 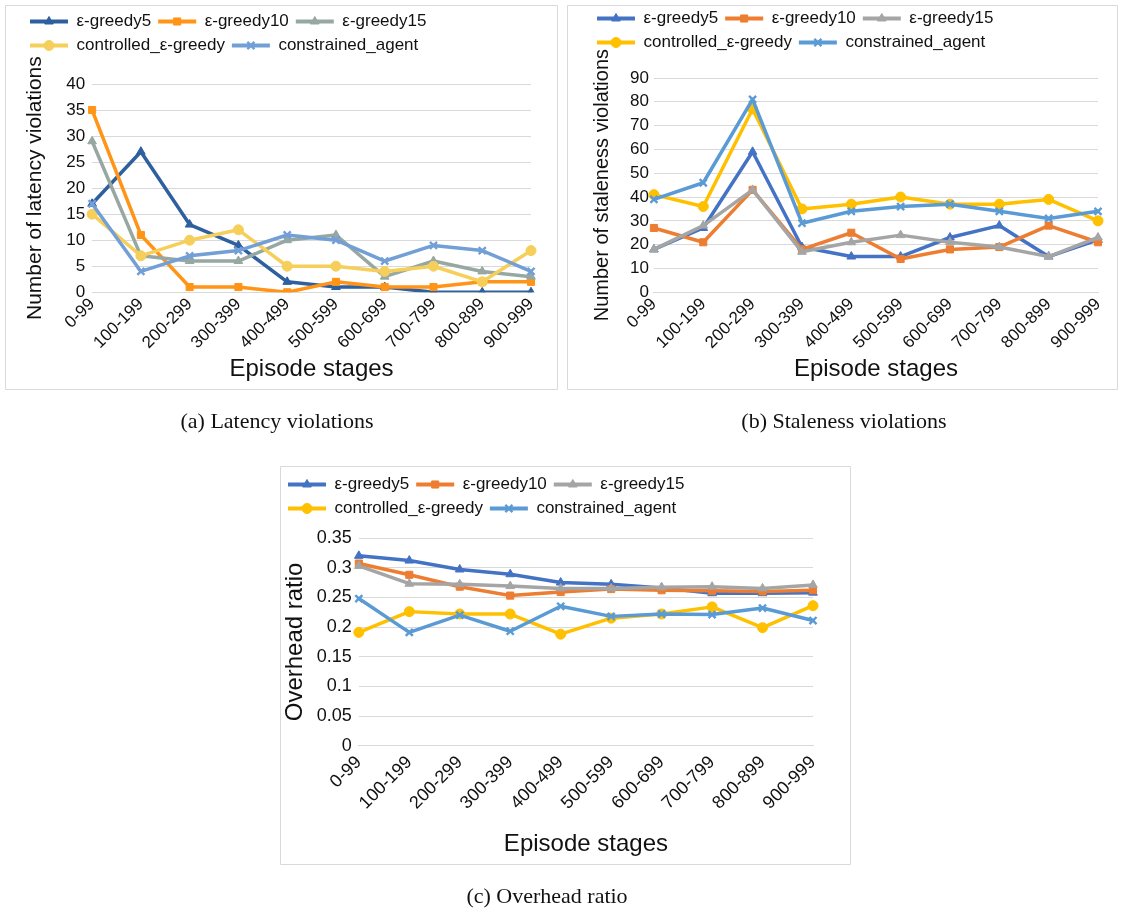 I want to click on y-tick-label: 0, so click(x=346, y=744).